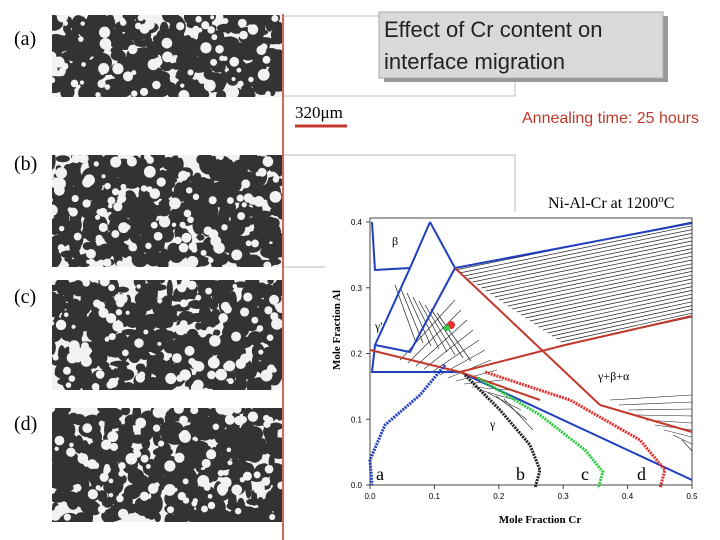  What do you see at coordinates (540, 520) in the screenshot?
I see `x-axis-label: Mole Fraction Cr` at bounding box center [540, 520].